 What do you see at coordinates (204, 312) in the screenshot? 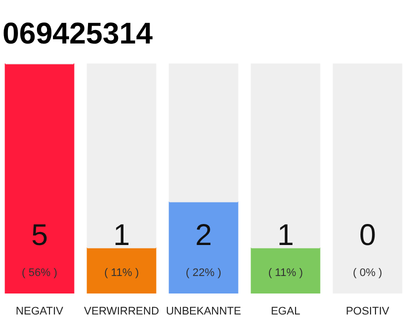
I see `x-tick-label: UNBEKANNTE` at bounding box center [204, 312].